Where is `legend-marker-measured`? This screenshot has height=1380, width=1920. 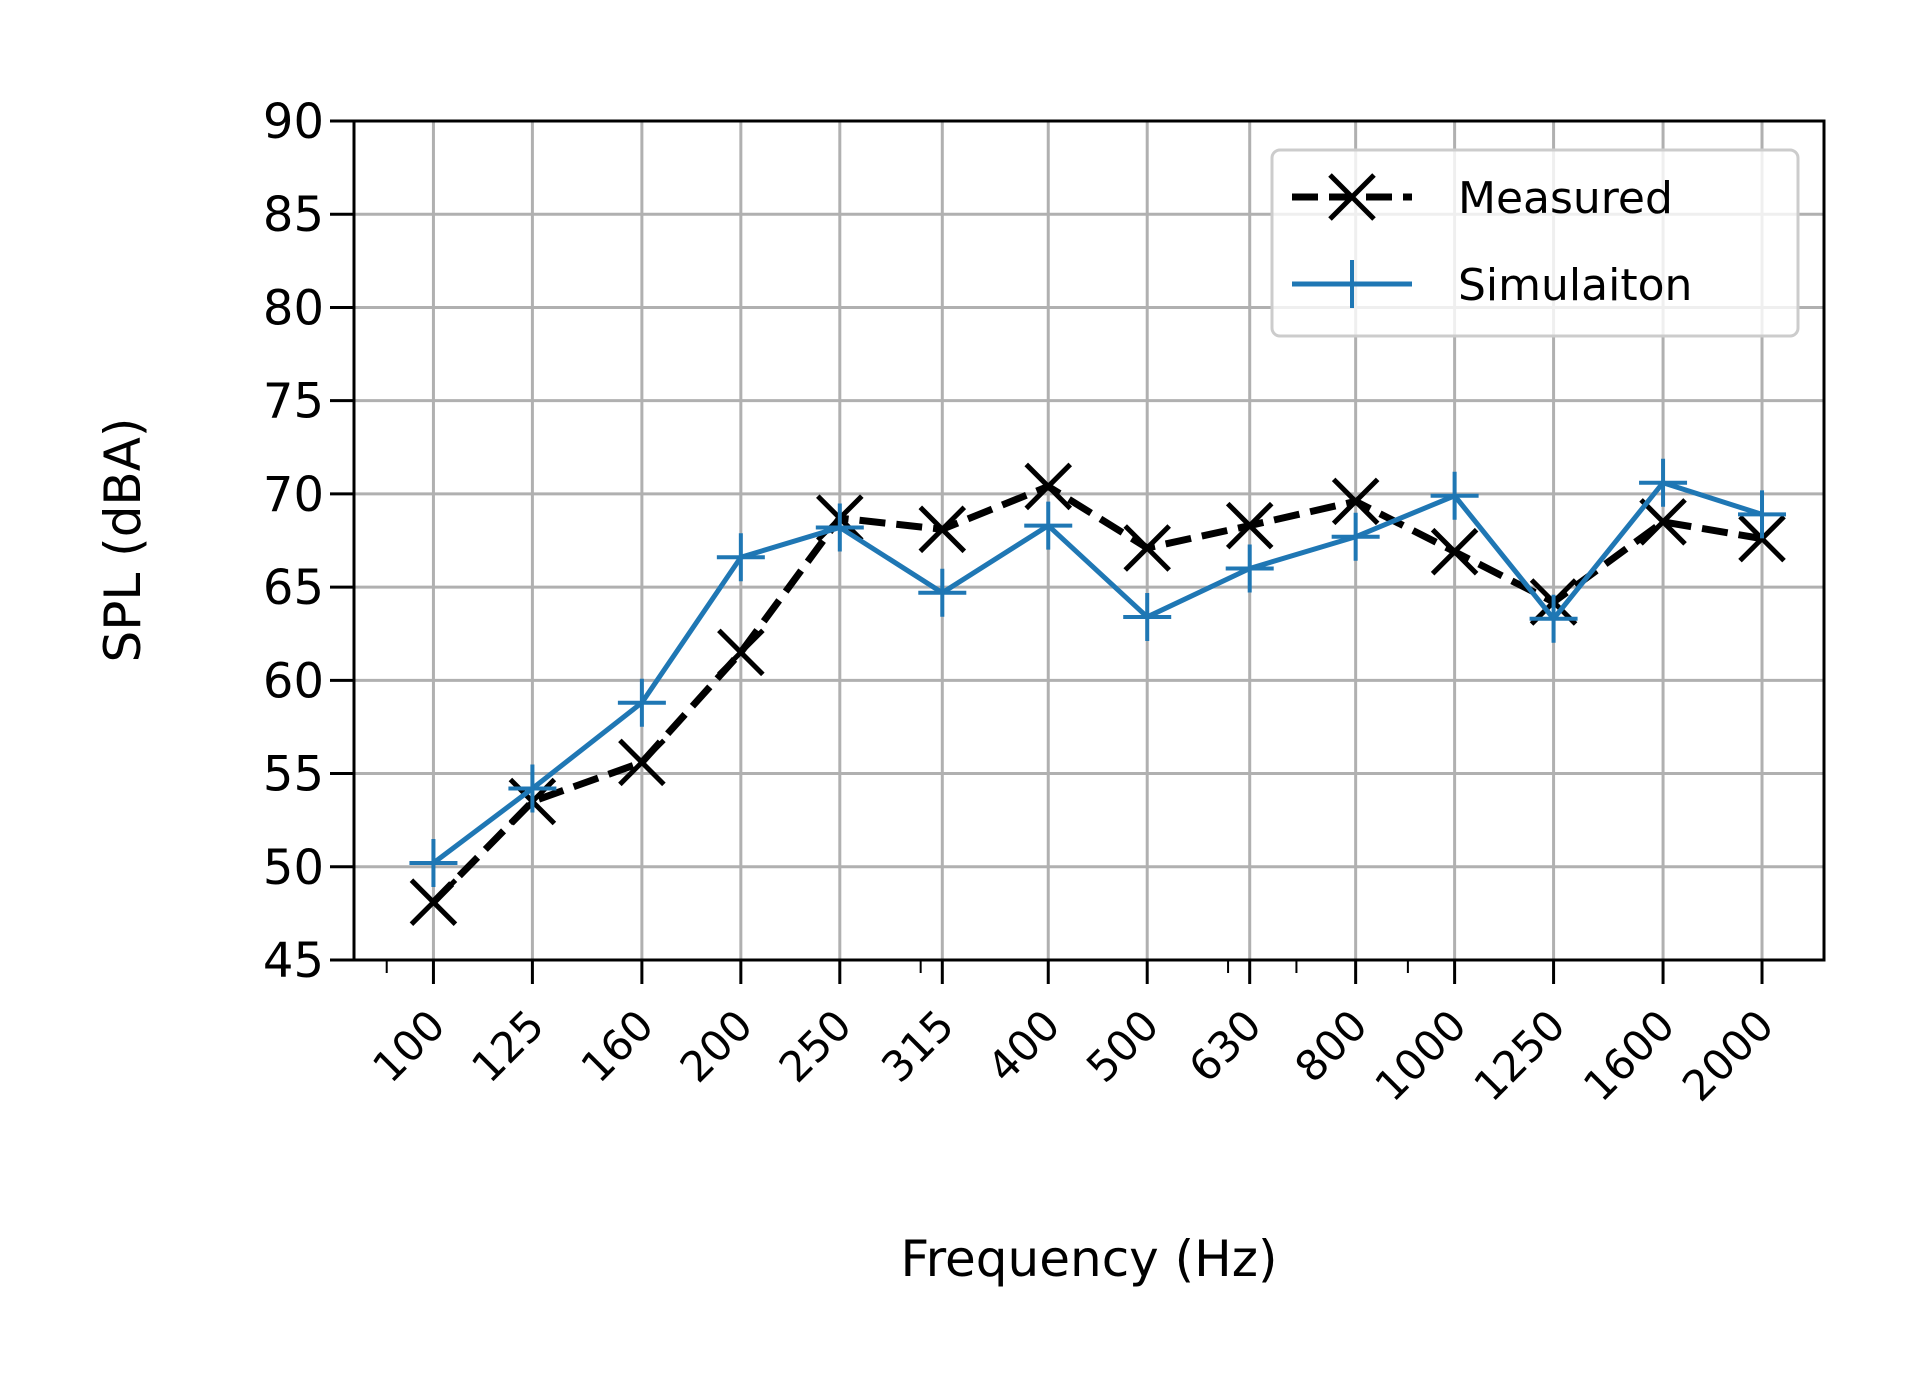
legend-marker-measured is located at coordinates (1352, 197).